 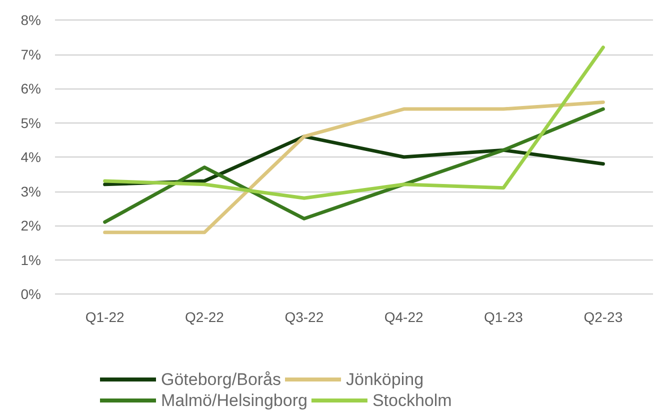 I want to click on y-tick-label: 4%, so click(x=30, y=157).